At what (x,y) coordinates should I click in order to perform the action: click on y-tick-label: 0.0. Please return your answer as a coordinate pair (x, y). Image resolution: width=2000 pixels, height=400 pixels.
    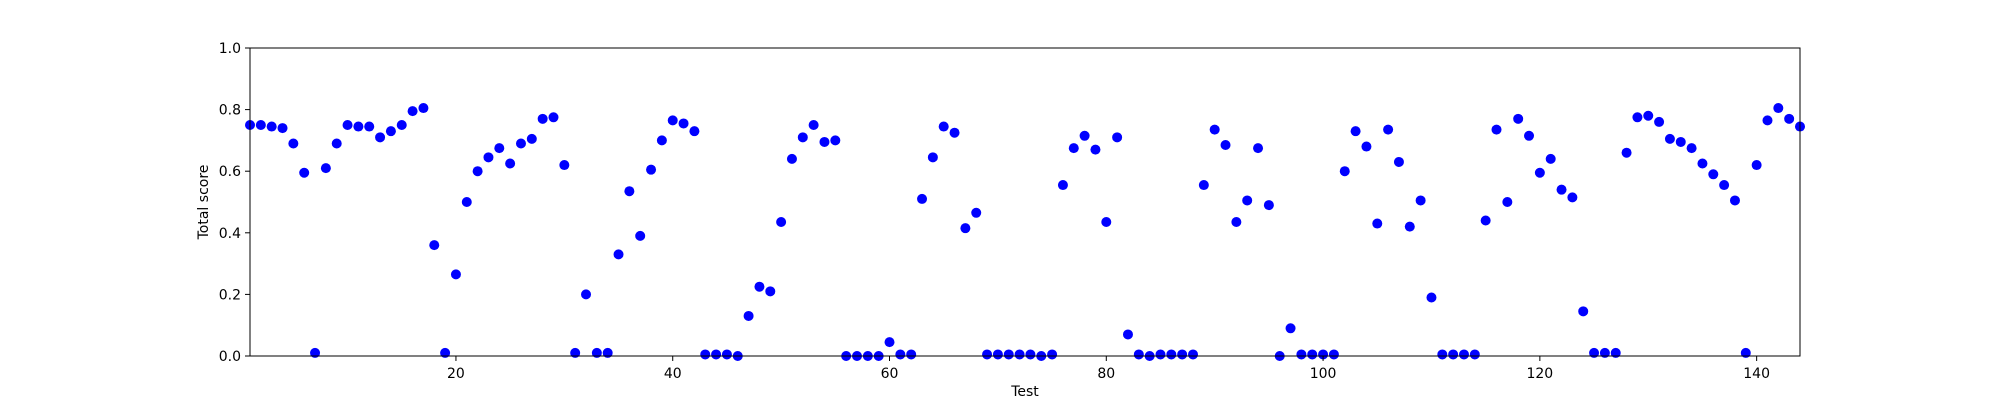
    Looking at the image, I should click on (230, 357).